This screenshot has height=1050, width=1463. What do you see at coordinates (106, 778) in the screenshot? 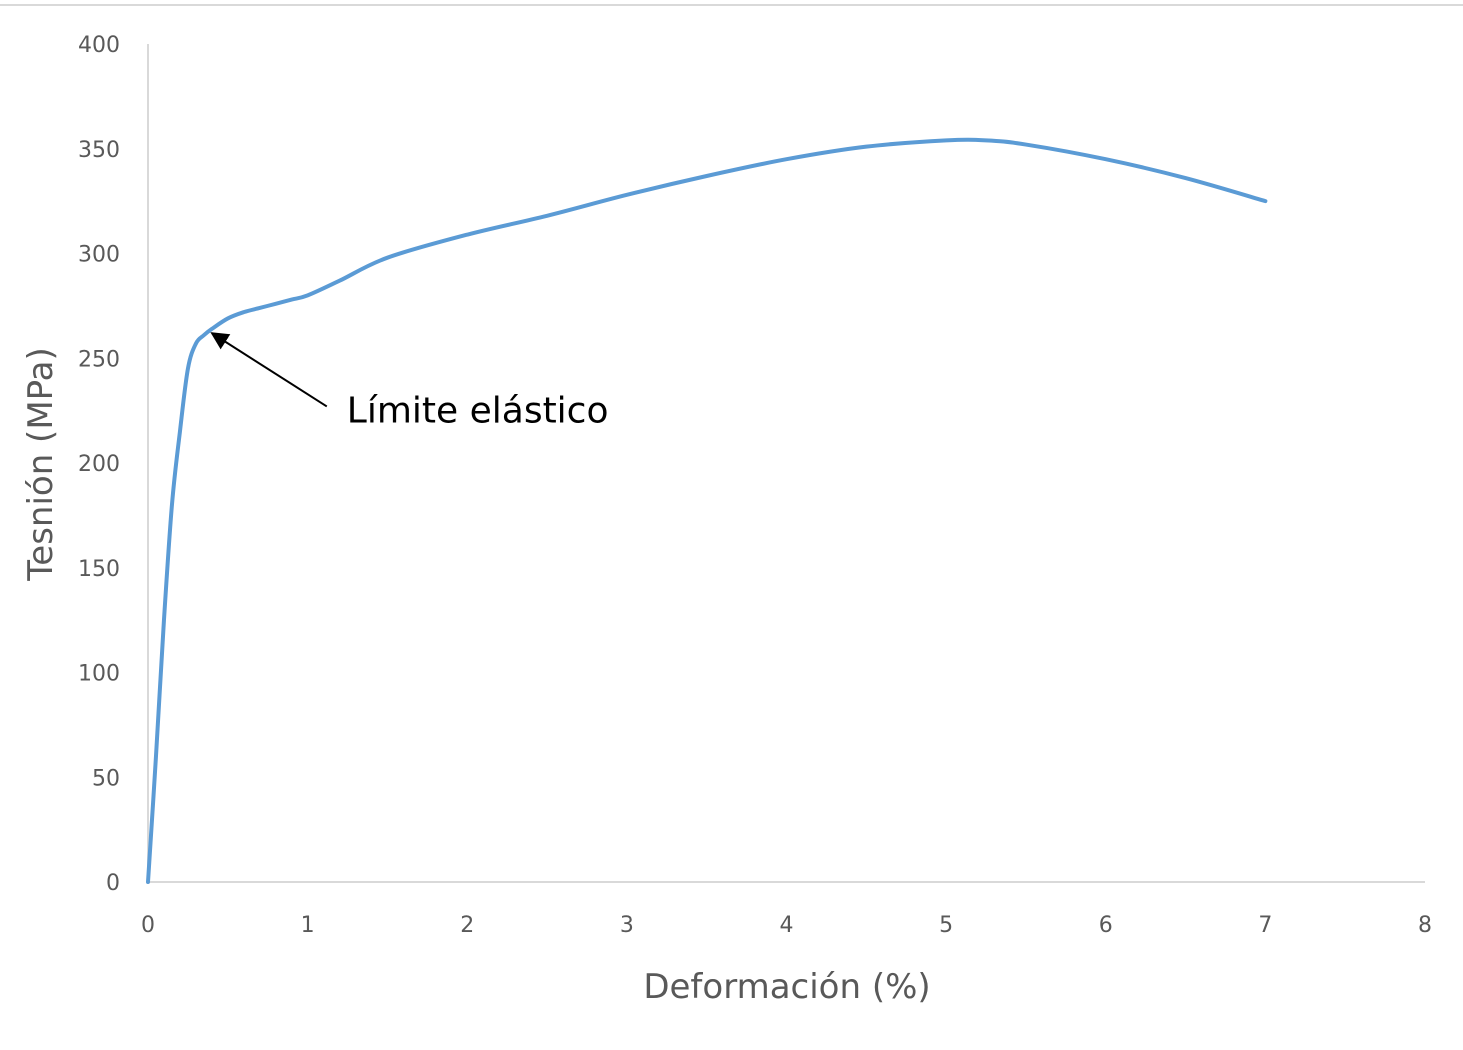
I see `y-tick-label: 50` at bounding box center [106, 778].